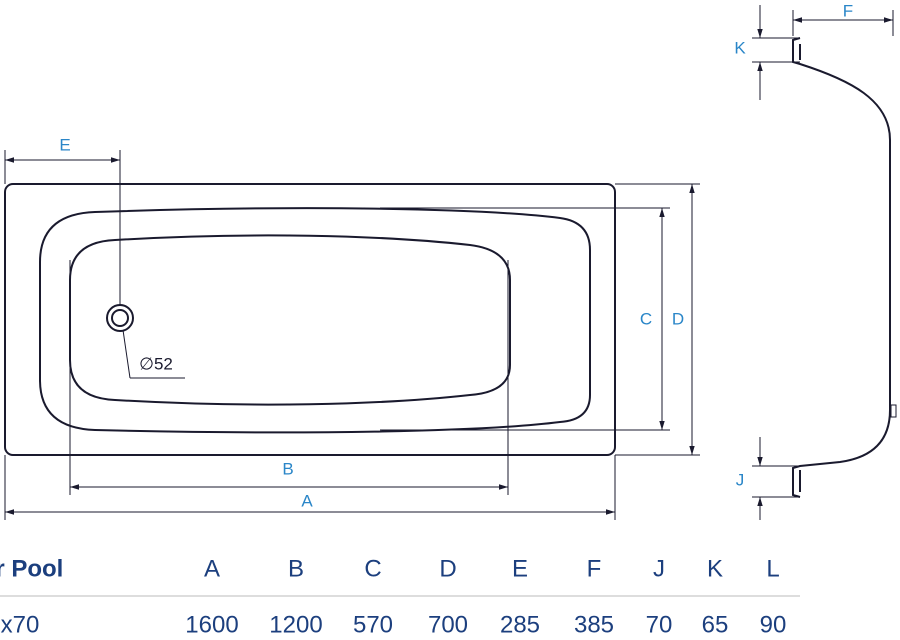 This screenshot has width=900, height=640. What do you see at coordinates (659, 624) in the screenshot?
I see `table-cell: 70` at bounding box center [659, 624].